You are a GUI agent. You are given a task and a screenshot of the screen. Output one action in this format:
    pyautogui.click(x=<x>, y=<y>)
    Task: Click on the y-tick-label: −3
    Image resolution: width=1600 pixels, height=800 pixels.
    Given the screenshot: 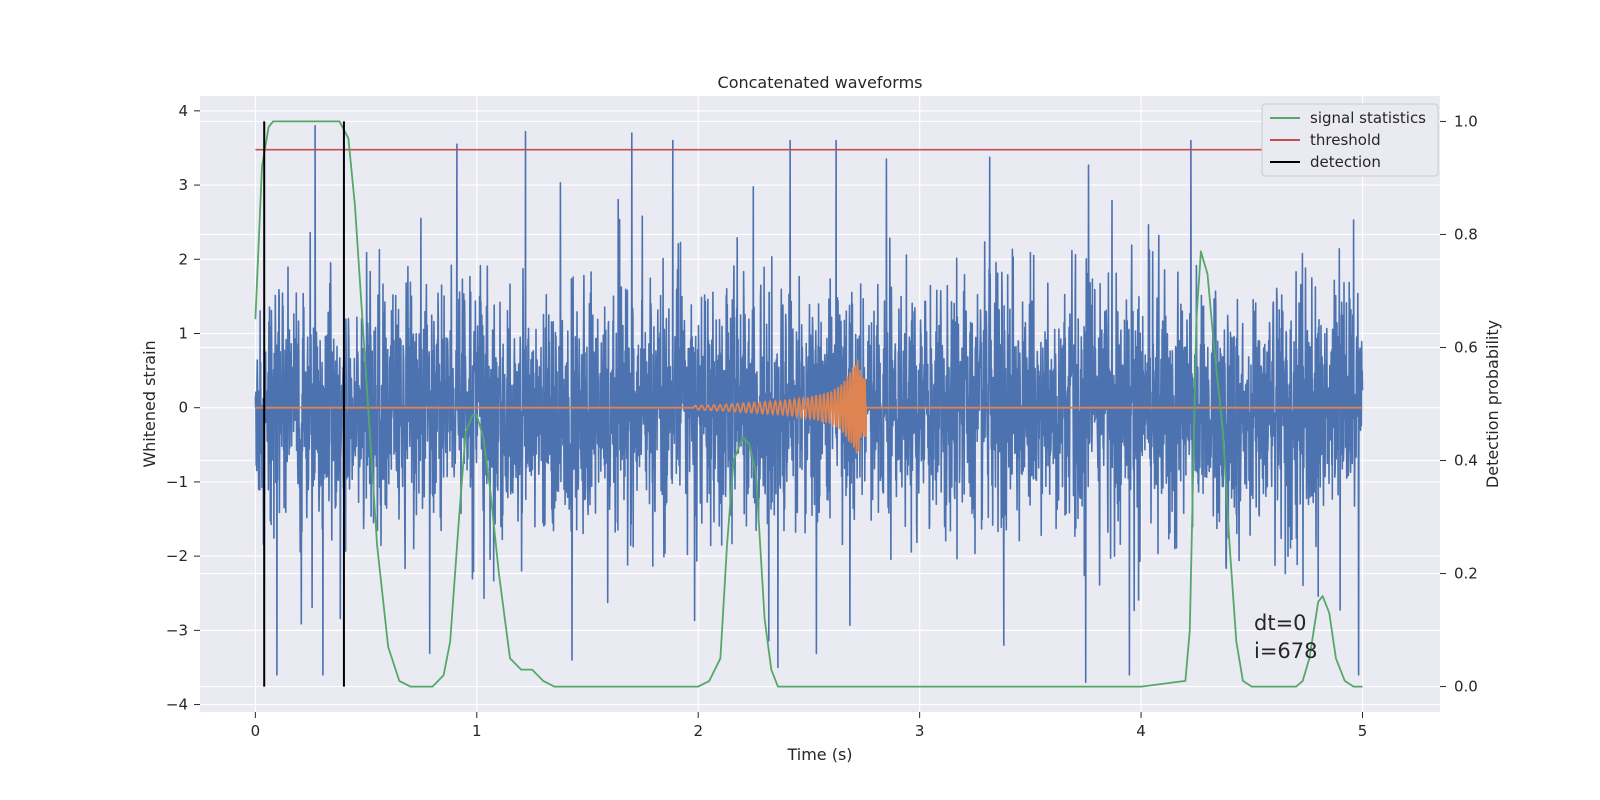 What is the action you would take?
    pyautogui.click(x=177, y=630)
    